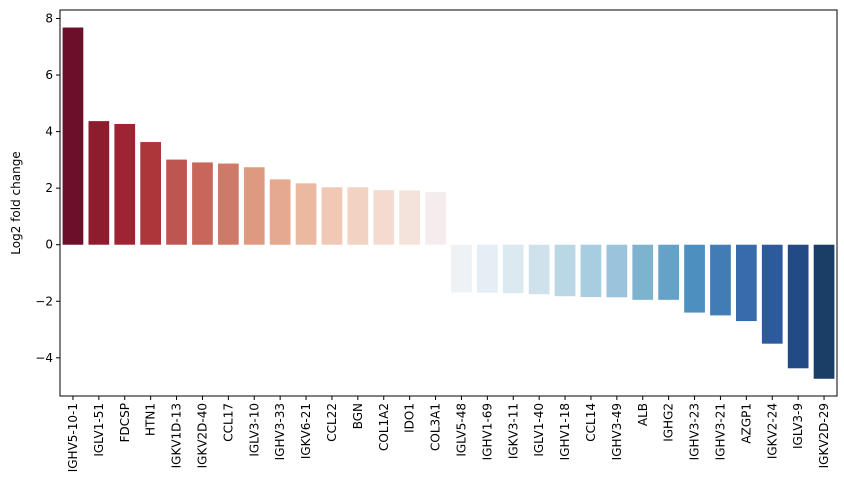 Image resolution: width=844 pixels, height=494 pixels. I want to click on y-tick-label: 2, so click(49, 188).